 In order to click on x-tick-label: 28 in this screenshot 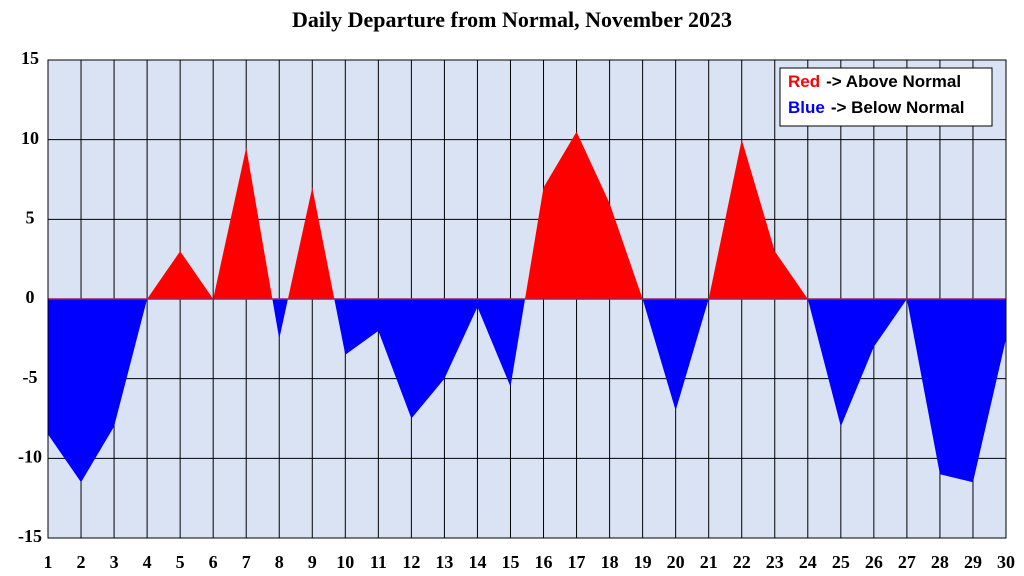, I will do `click(940, 562)`.